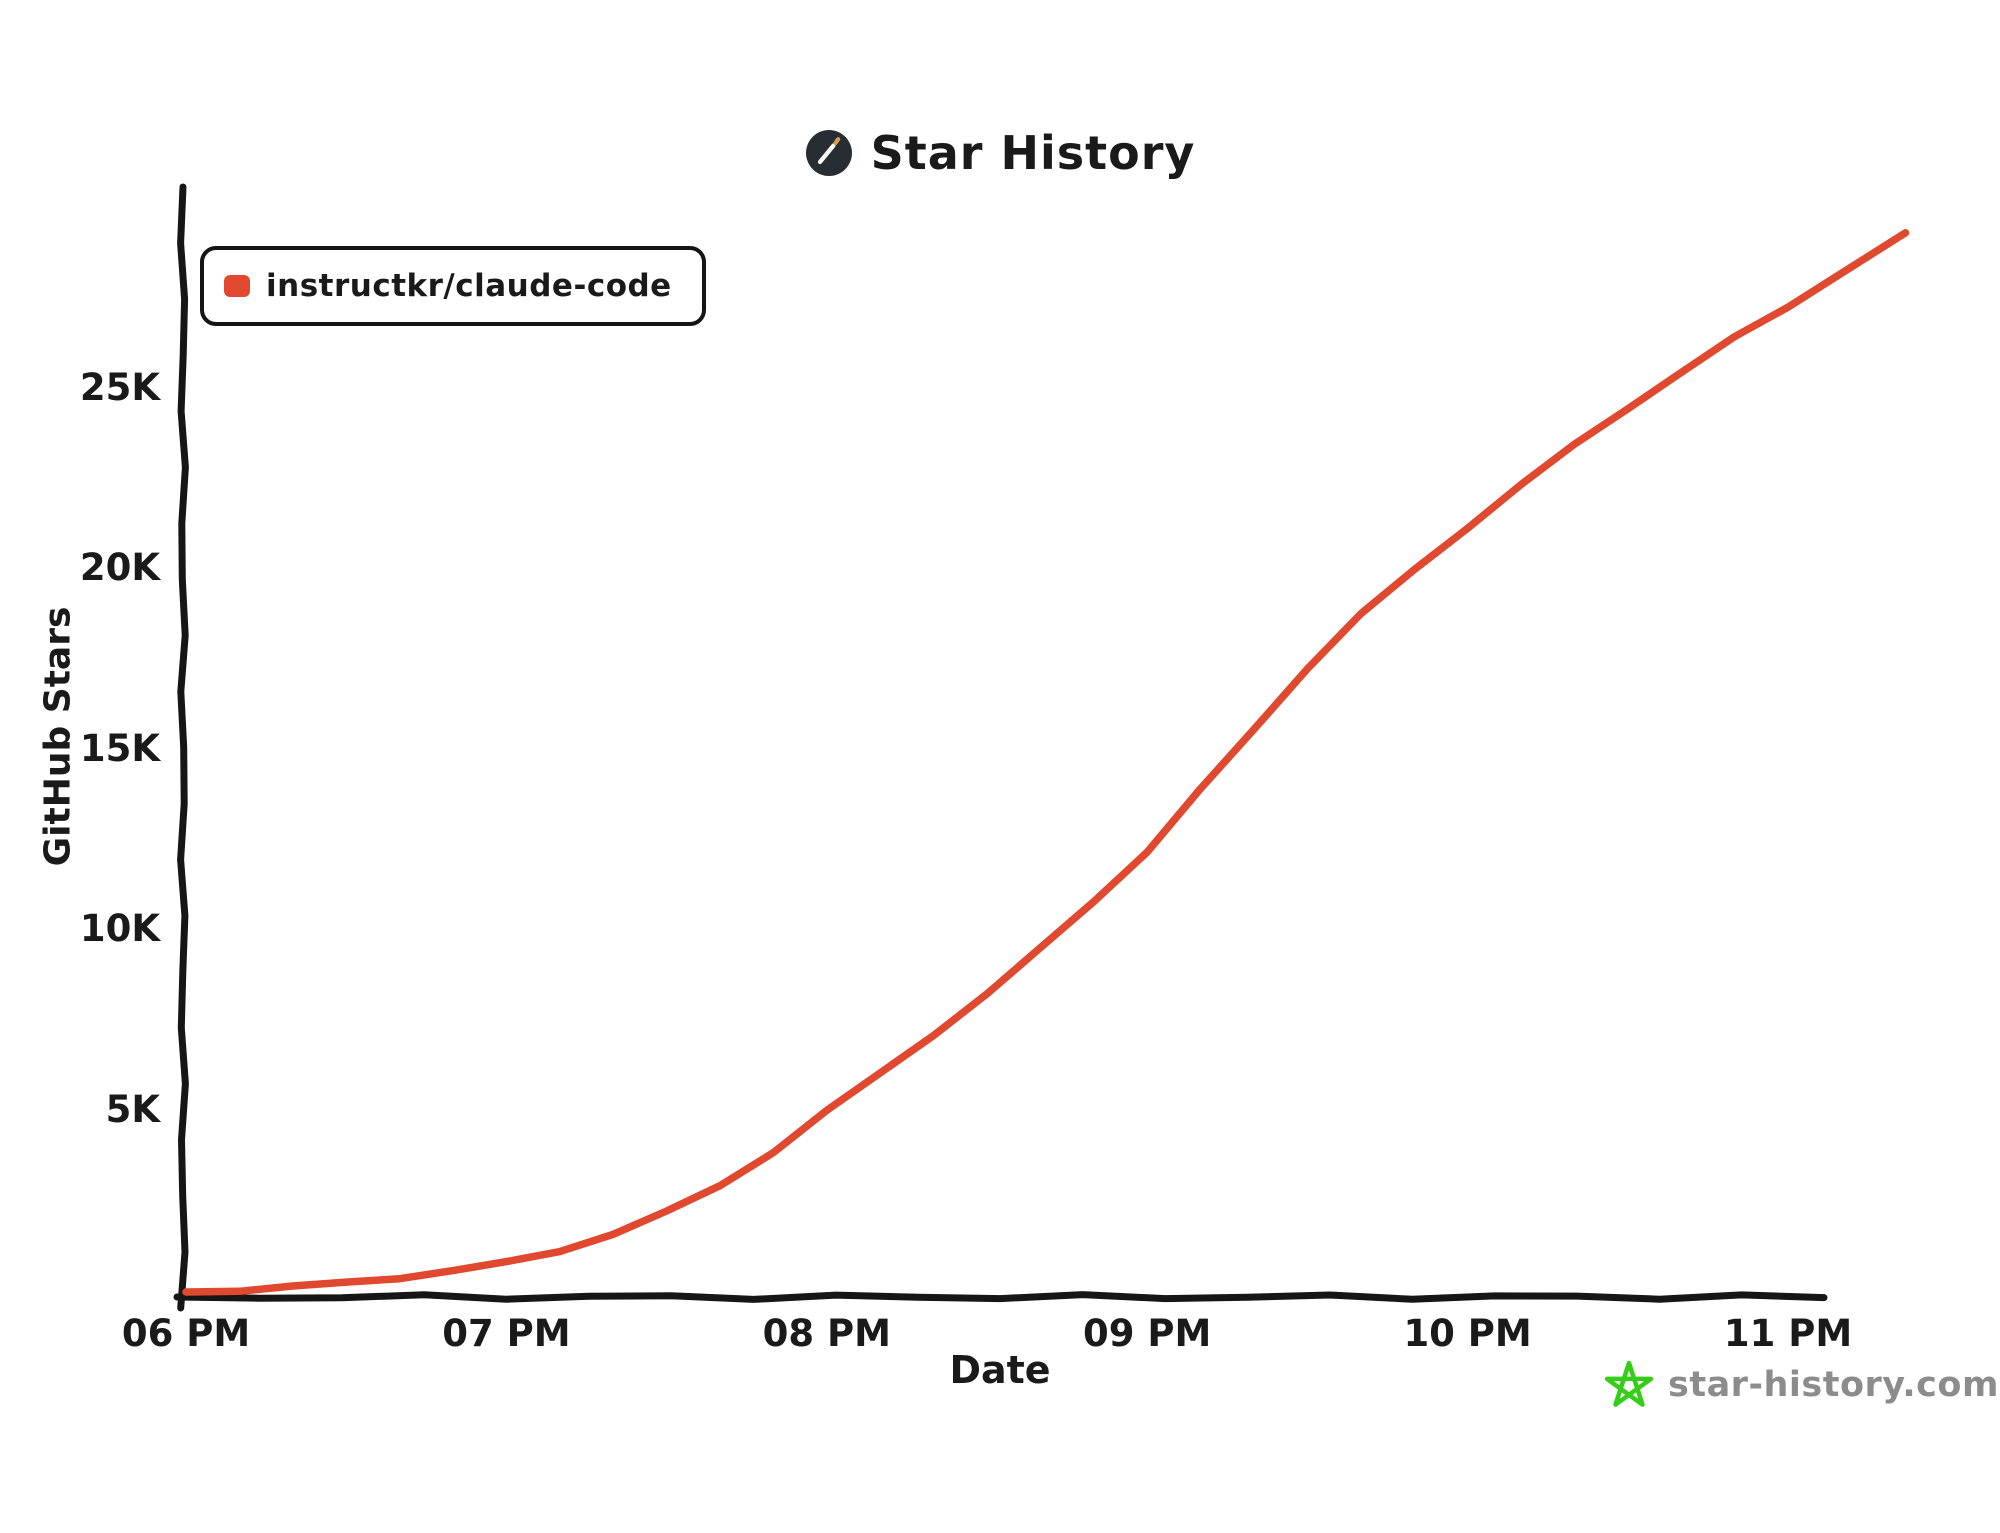  I want to click on chart-header: Star History, so click(1000, 153).